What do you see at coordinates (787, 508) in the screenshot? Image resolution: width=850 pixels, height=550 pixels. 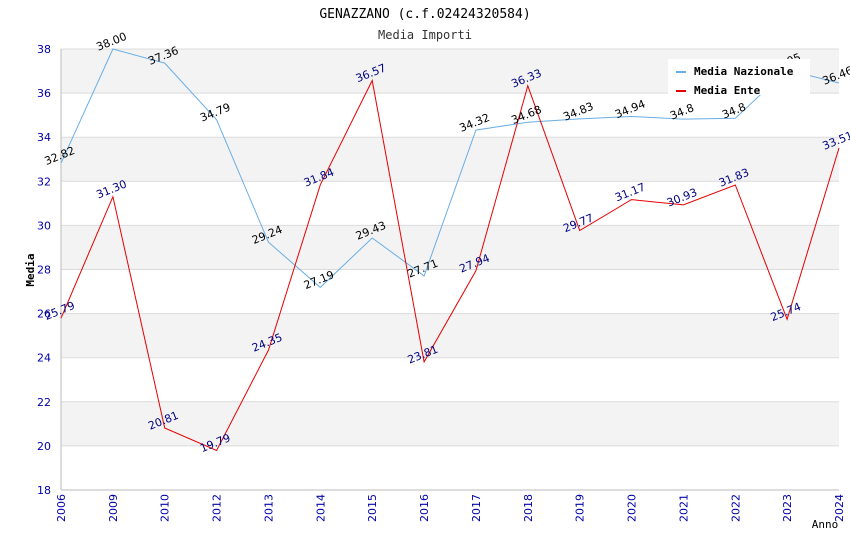 I see `x-tick-2023: 2023` at bounding box center [787, 508].